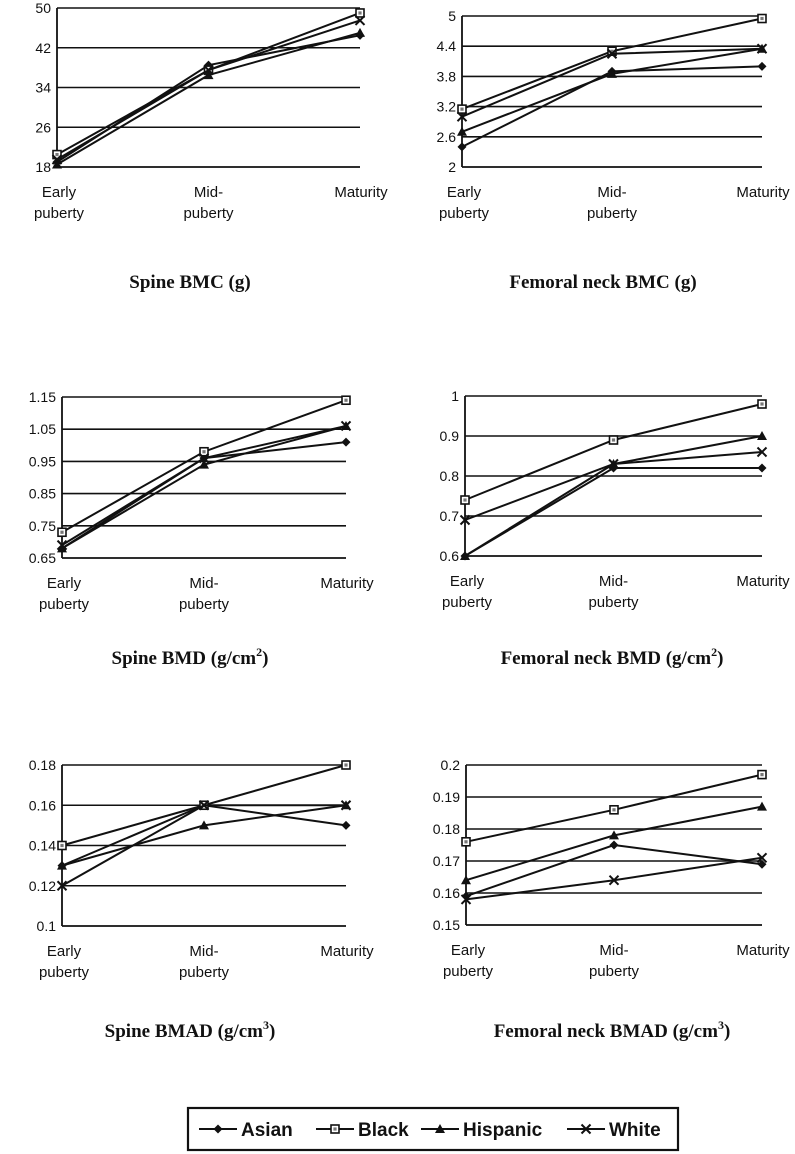 The width and height of the screenshot is (795, 1154). Describe the element at coordinates (450, 556) in the screenshot. I see `y-tick-label: 0.6` at that location.